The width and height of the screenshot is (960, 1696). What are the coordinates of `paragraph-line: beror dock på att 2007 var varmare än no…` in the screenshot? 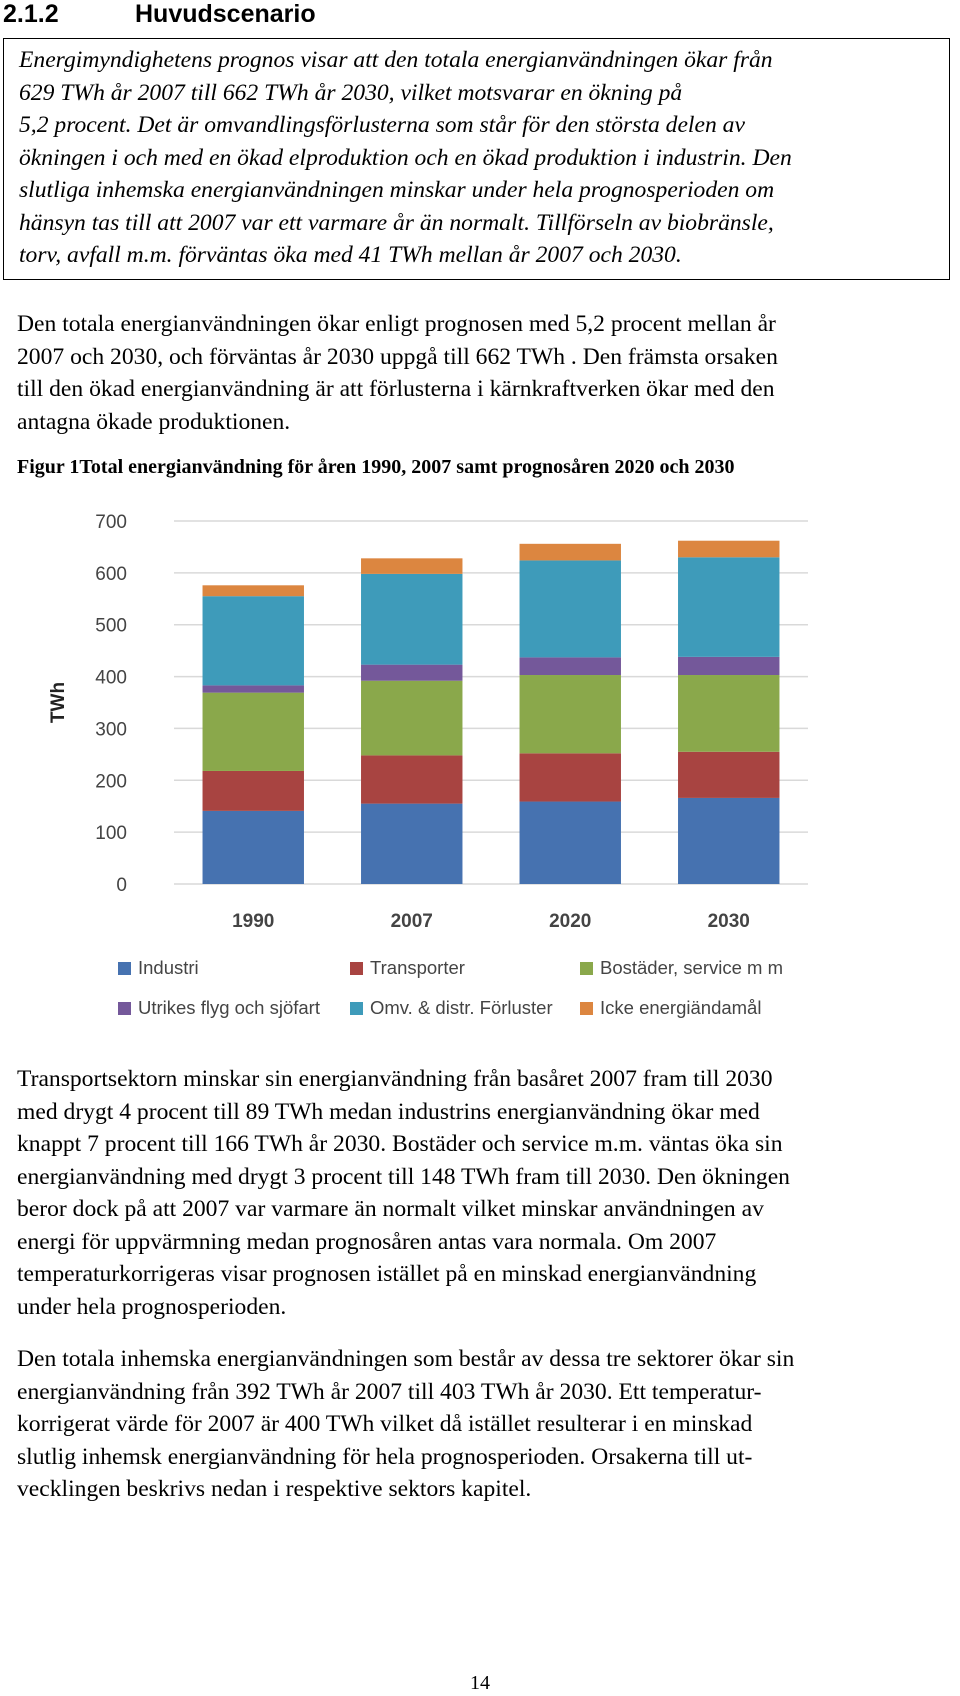 It's located at (390, 1209).